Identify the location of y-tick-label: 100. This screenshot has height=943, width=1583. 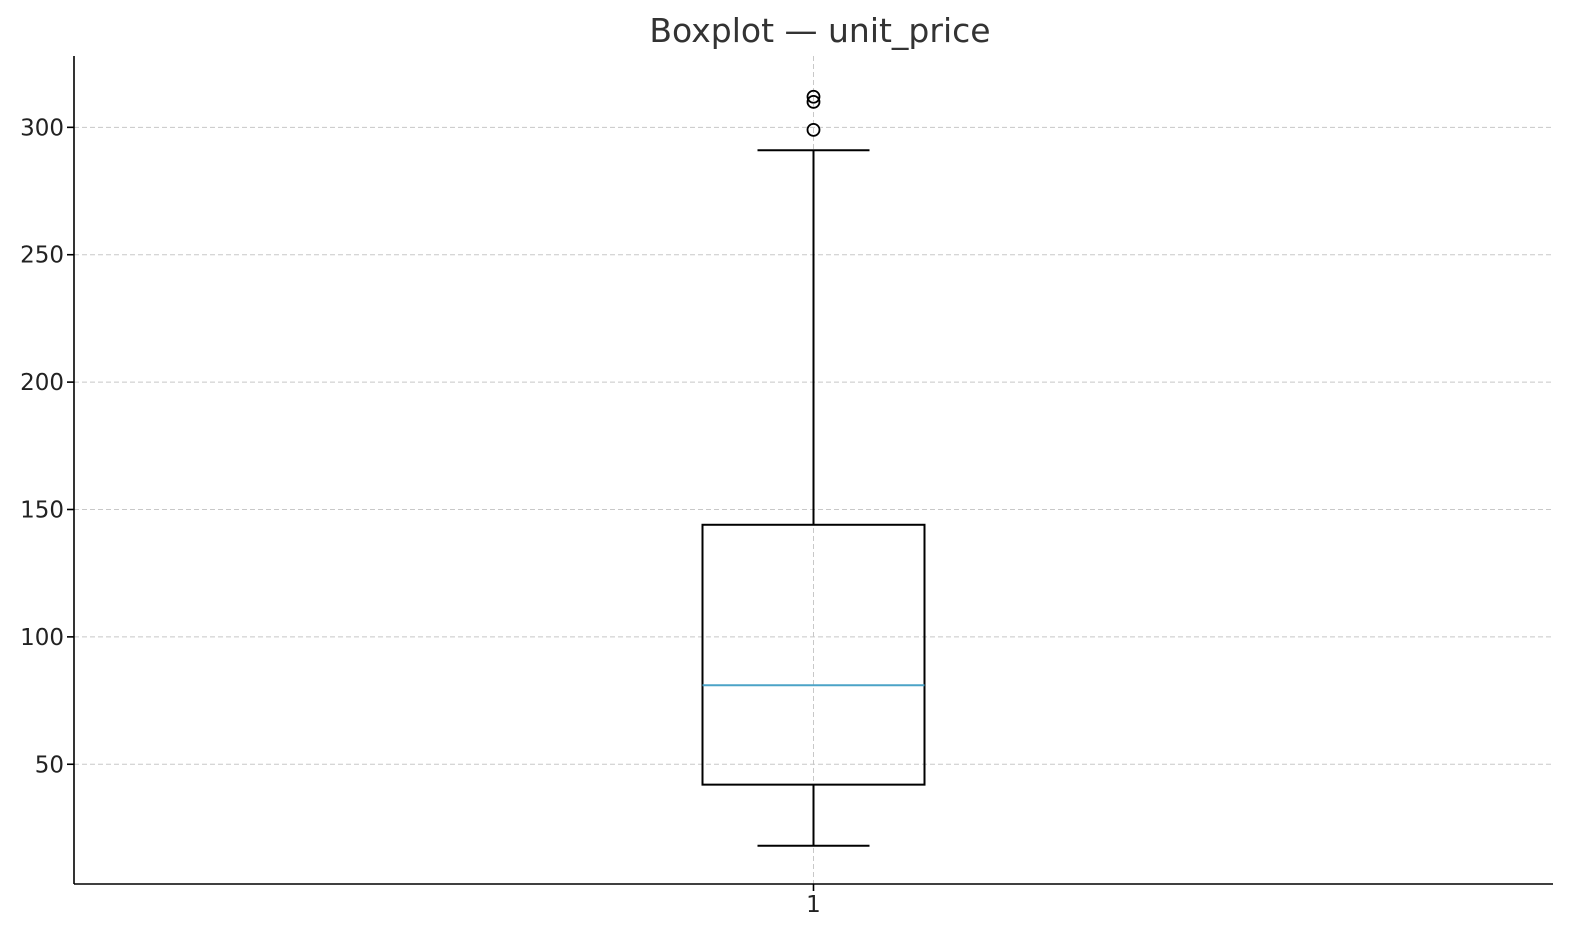
(42, 638).